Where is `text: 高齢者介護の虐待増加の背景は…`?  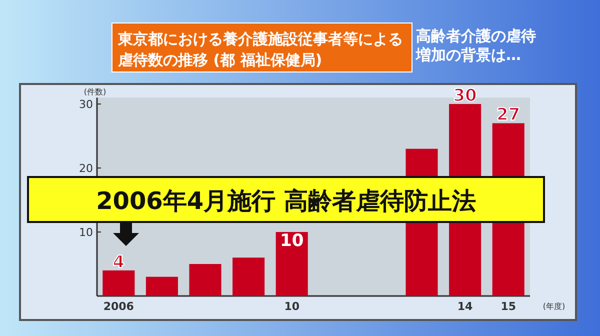
text: 高齢者介護の虐待増加の背景は… is located at coordinates (475, 45).